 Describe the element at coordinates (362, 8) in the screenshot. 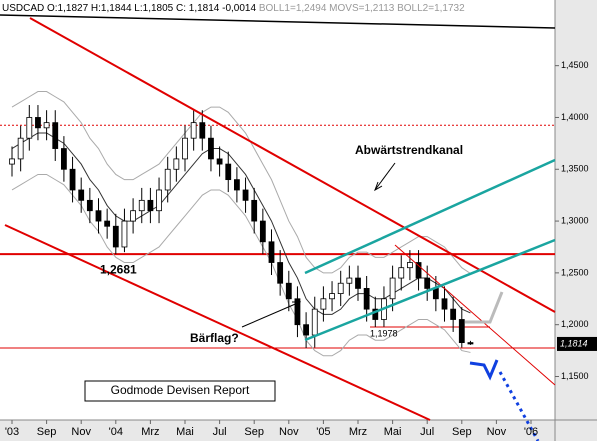

I see `header-indicators: BOLL1=1,2494 MOVS=1,2113 BOLL2=1,1732` at that location.